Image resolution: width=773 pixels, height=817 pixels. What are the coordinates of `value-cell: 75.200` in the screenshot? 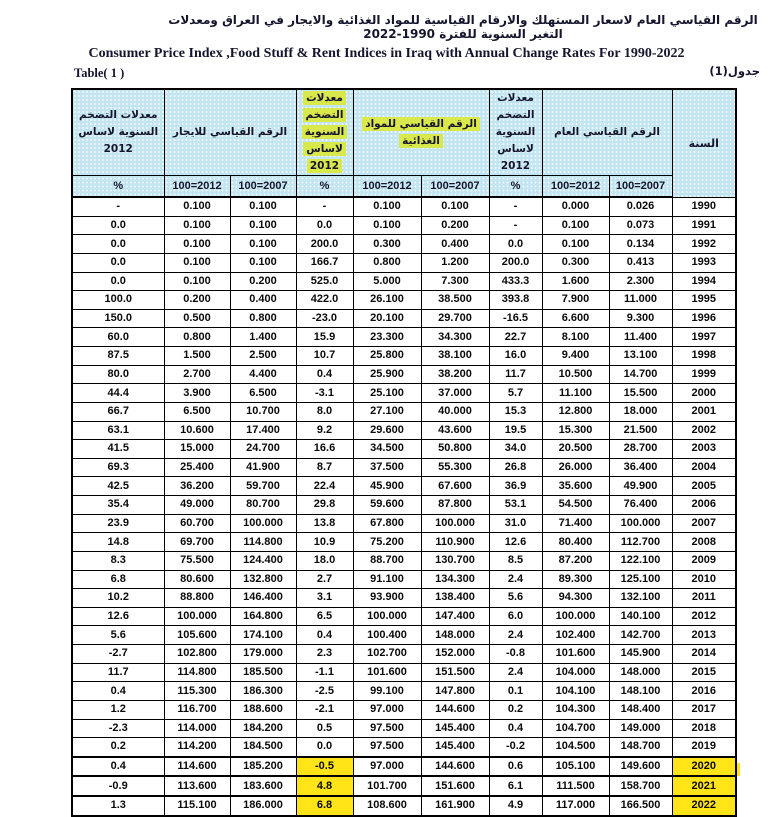 It's located at (387, 542).